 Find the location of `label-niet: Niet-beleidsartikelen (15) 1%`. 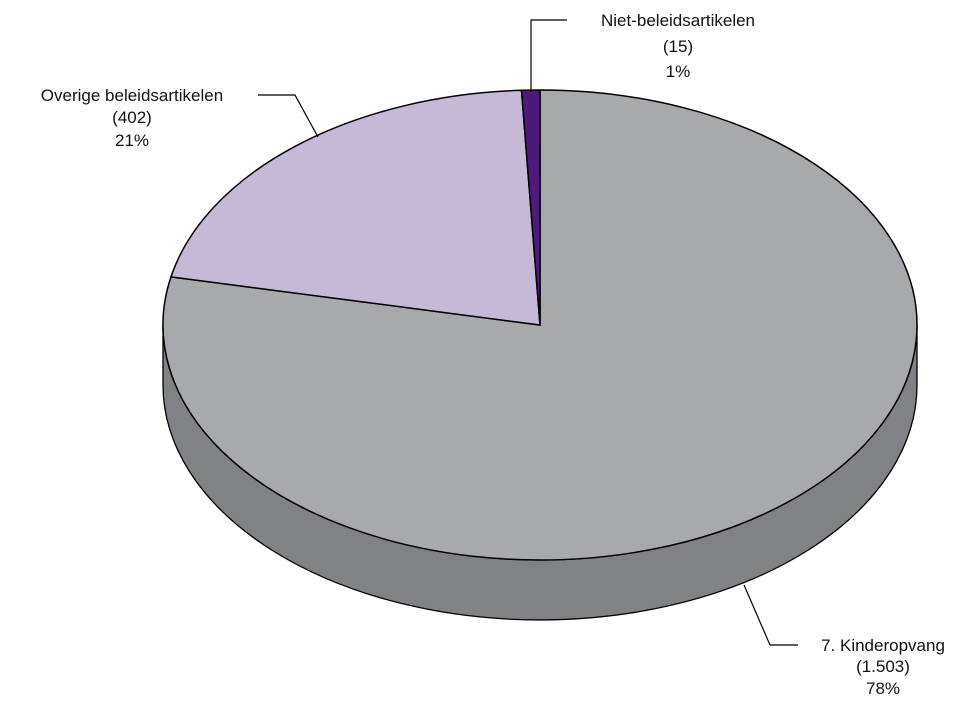

label-niet: Niet-beleidsartikelen (15) 1% is located at coordinates (678, 46).